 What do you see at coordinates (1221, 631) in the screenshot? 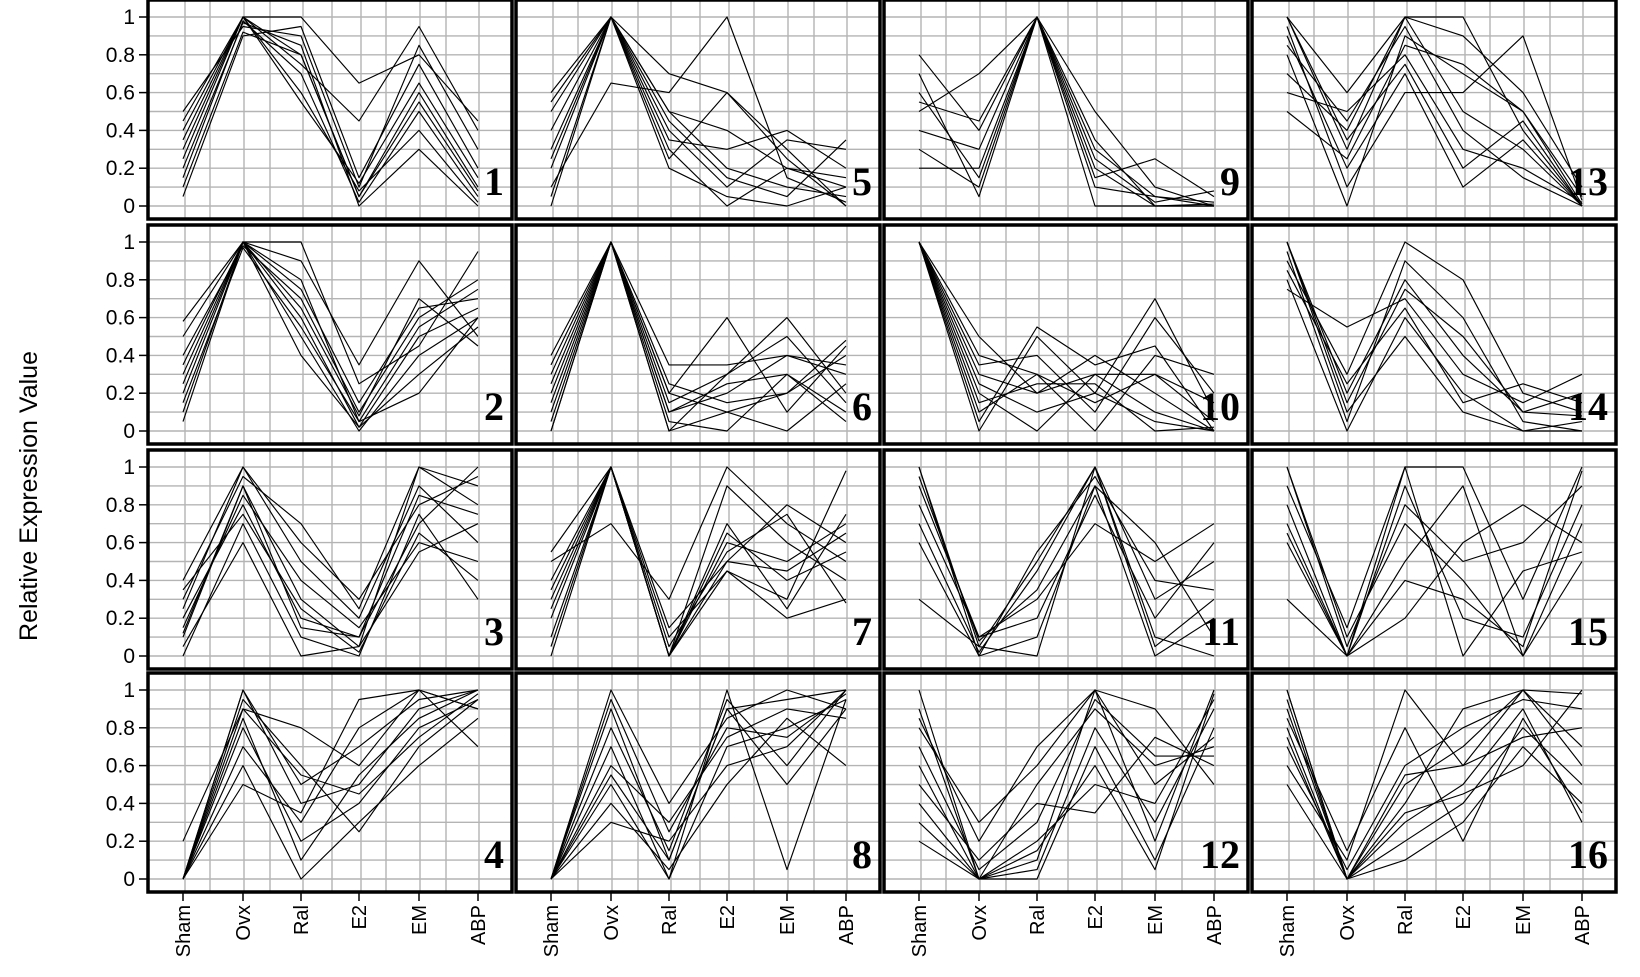
I see `cluster-number-label: 11` at bounding box center [1221, 631].